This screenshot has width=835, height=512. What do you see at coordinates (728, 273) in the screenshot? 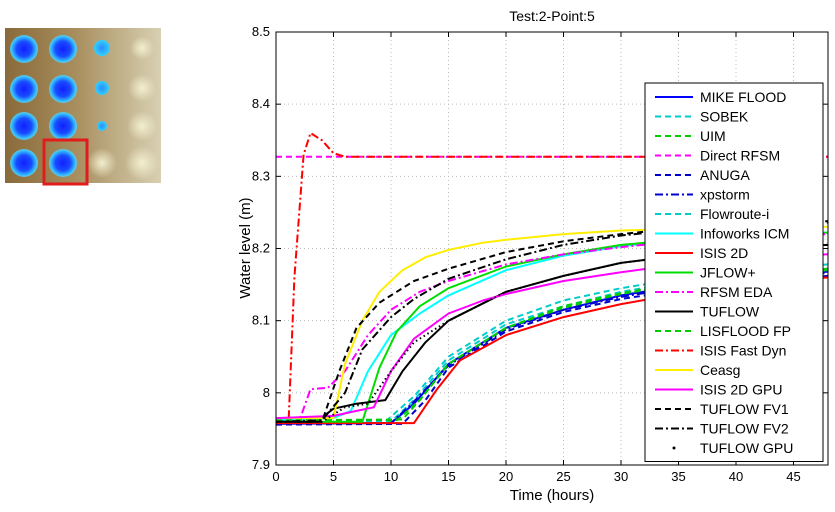
I see `legend-label: JFLOW+` at bounding box center [728, 273].